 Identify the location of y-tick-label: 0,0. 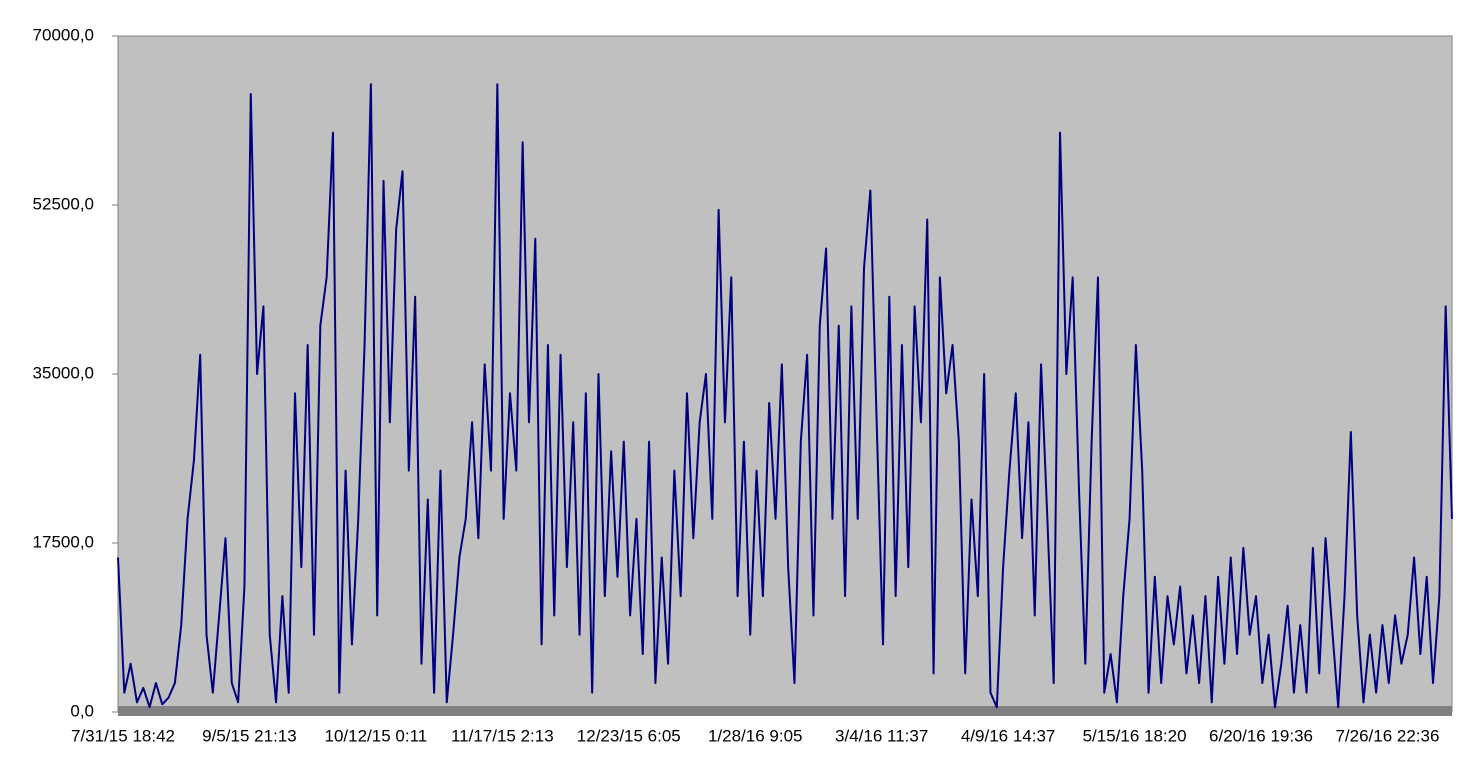
(82, 710).